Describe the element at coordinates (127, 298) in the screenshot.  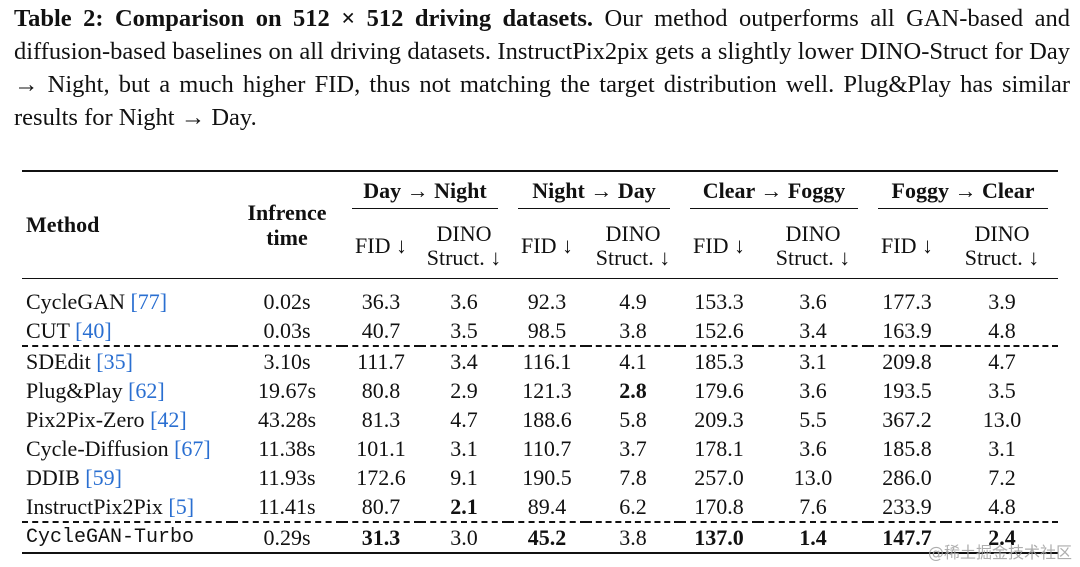
I see `method-cell: CycleGAN [77]` at that location.